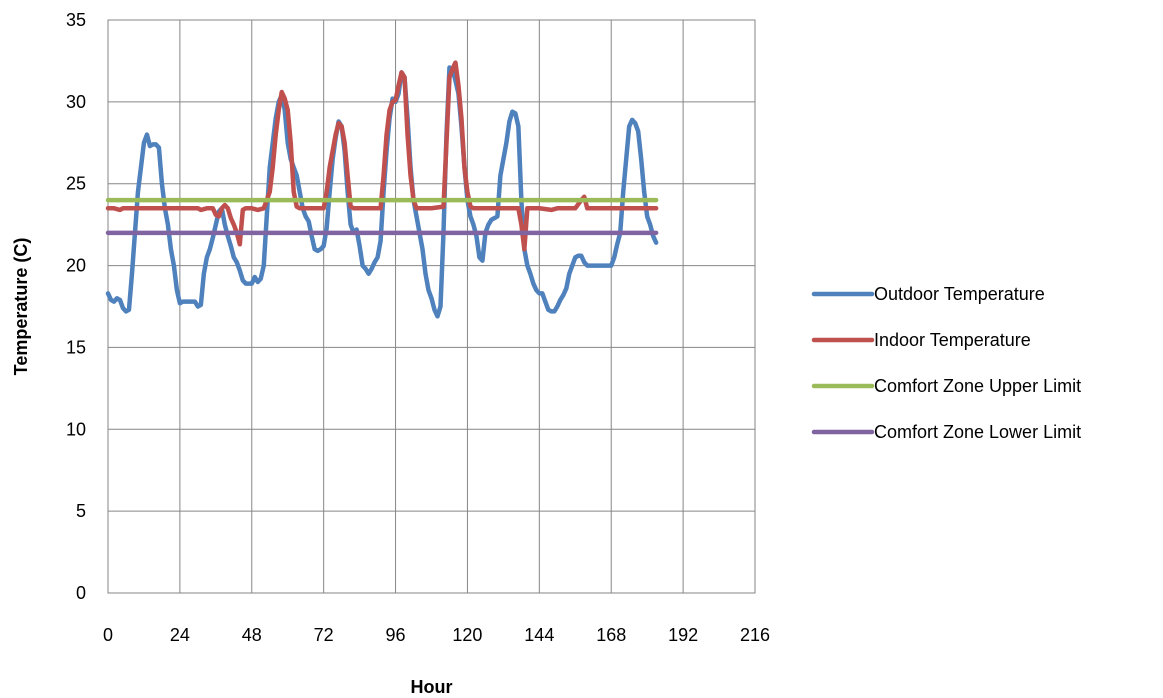 The width and height of the screenshot is (1163, 698). I want to click on y-tick-label: 25, so click(76, 184).